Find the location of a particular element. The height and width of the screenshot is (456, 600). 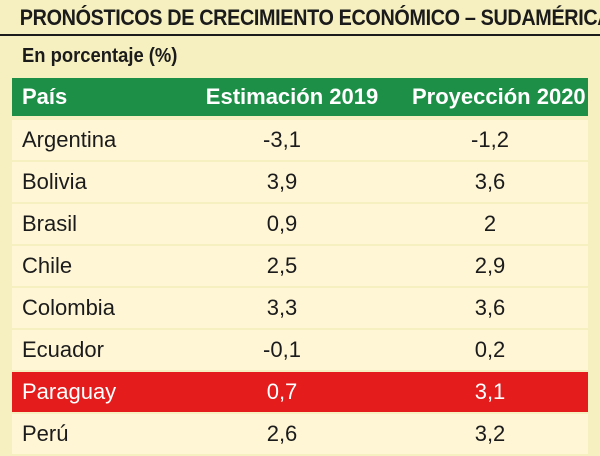

projection-2020-cell: -1,2 is located at coordinates (490, 139).